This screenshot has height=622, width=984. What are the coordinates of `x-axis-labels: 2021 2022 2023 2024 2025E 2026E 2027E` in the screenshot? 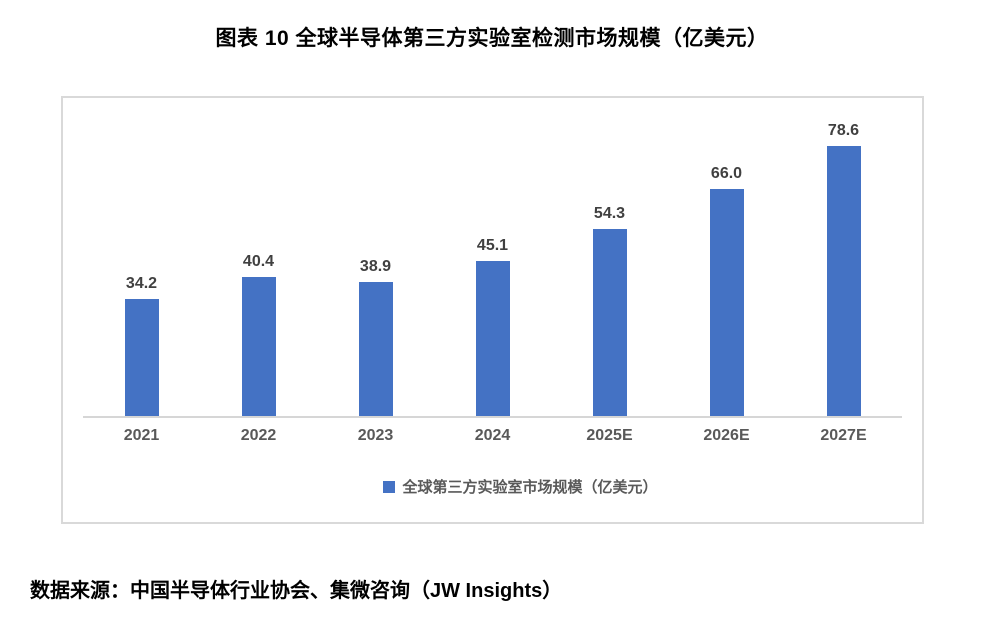 It's located at (492, 436).